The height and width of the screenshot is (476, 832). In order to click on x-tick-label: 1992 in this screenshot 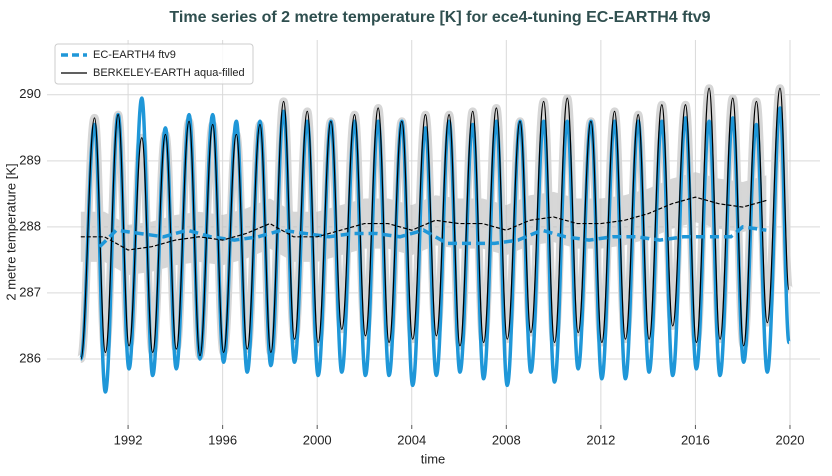, I will do `click(128, 439)`.